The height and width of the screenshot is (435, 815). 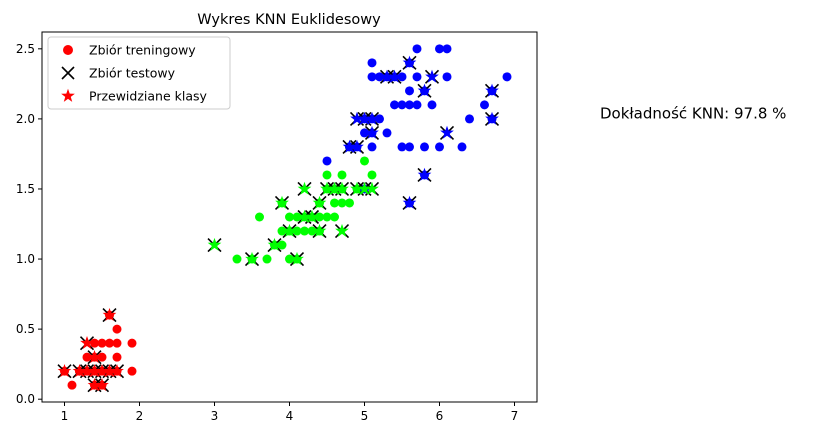 I want to click on legend-label-training: Zbiór treningowy, so click(x=142, y=50).